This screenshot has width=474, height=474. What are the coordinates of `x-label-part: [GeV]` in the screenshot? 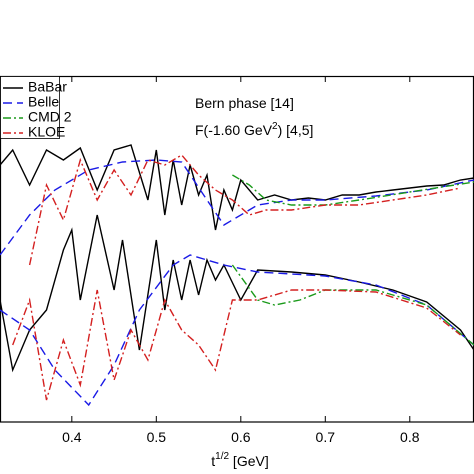 It's located at (249, 461).